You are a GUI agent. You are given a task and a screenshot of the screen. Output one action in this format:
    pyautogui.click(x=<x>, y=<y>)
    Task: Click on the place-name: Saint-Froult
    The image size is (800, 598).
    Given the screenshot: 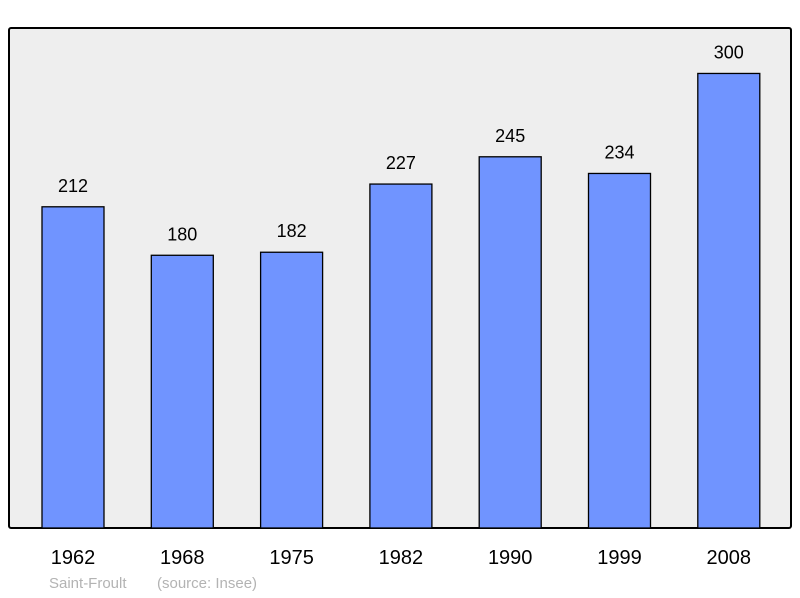 What is the action you would take?
    pyautogui.click(x=88, y=583)
    